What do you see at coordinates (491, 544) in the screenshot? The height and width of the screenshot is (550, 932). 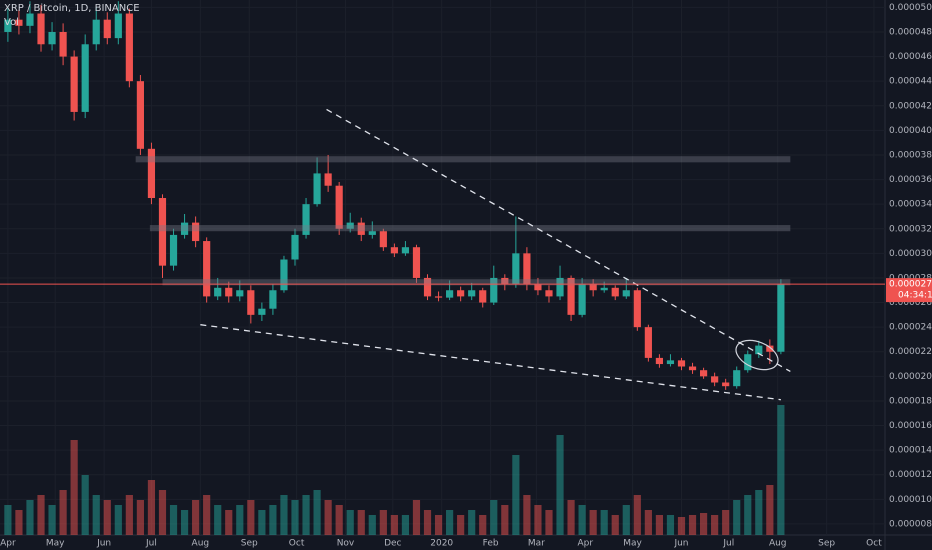 I see `x-tick-label: Feb` at bounding box center [491, 544].